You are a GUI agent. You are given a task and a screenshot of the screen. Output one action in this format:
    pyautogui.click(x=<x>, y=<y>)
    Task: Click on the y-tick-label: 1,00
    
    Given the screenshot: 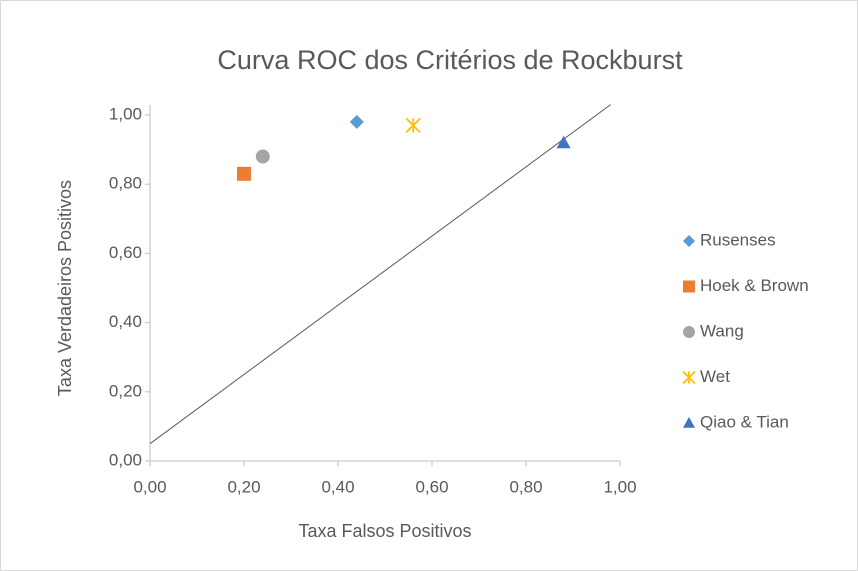 What is the action you would take?
    pyautogui.click(x=125, y=113)
    